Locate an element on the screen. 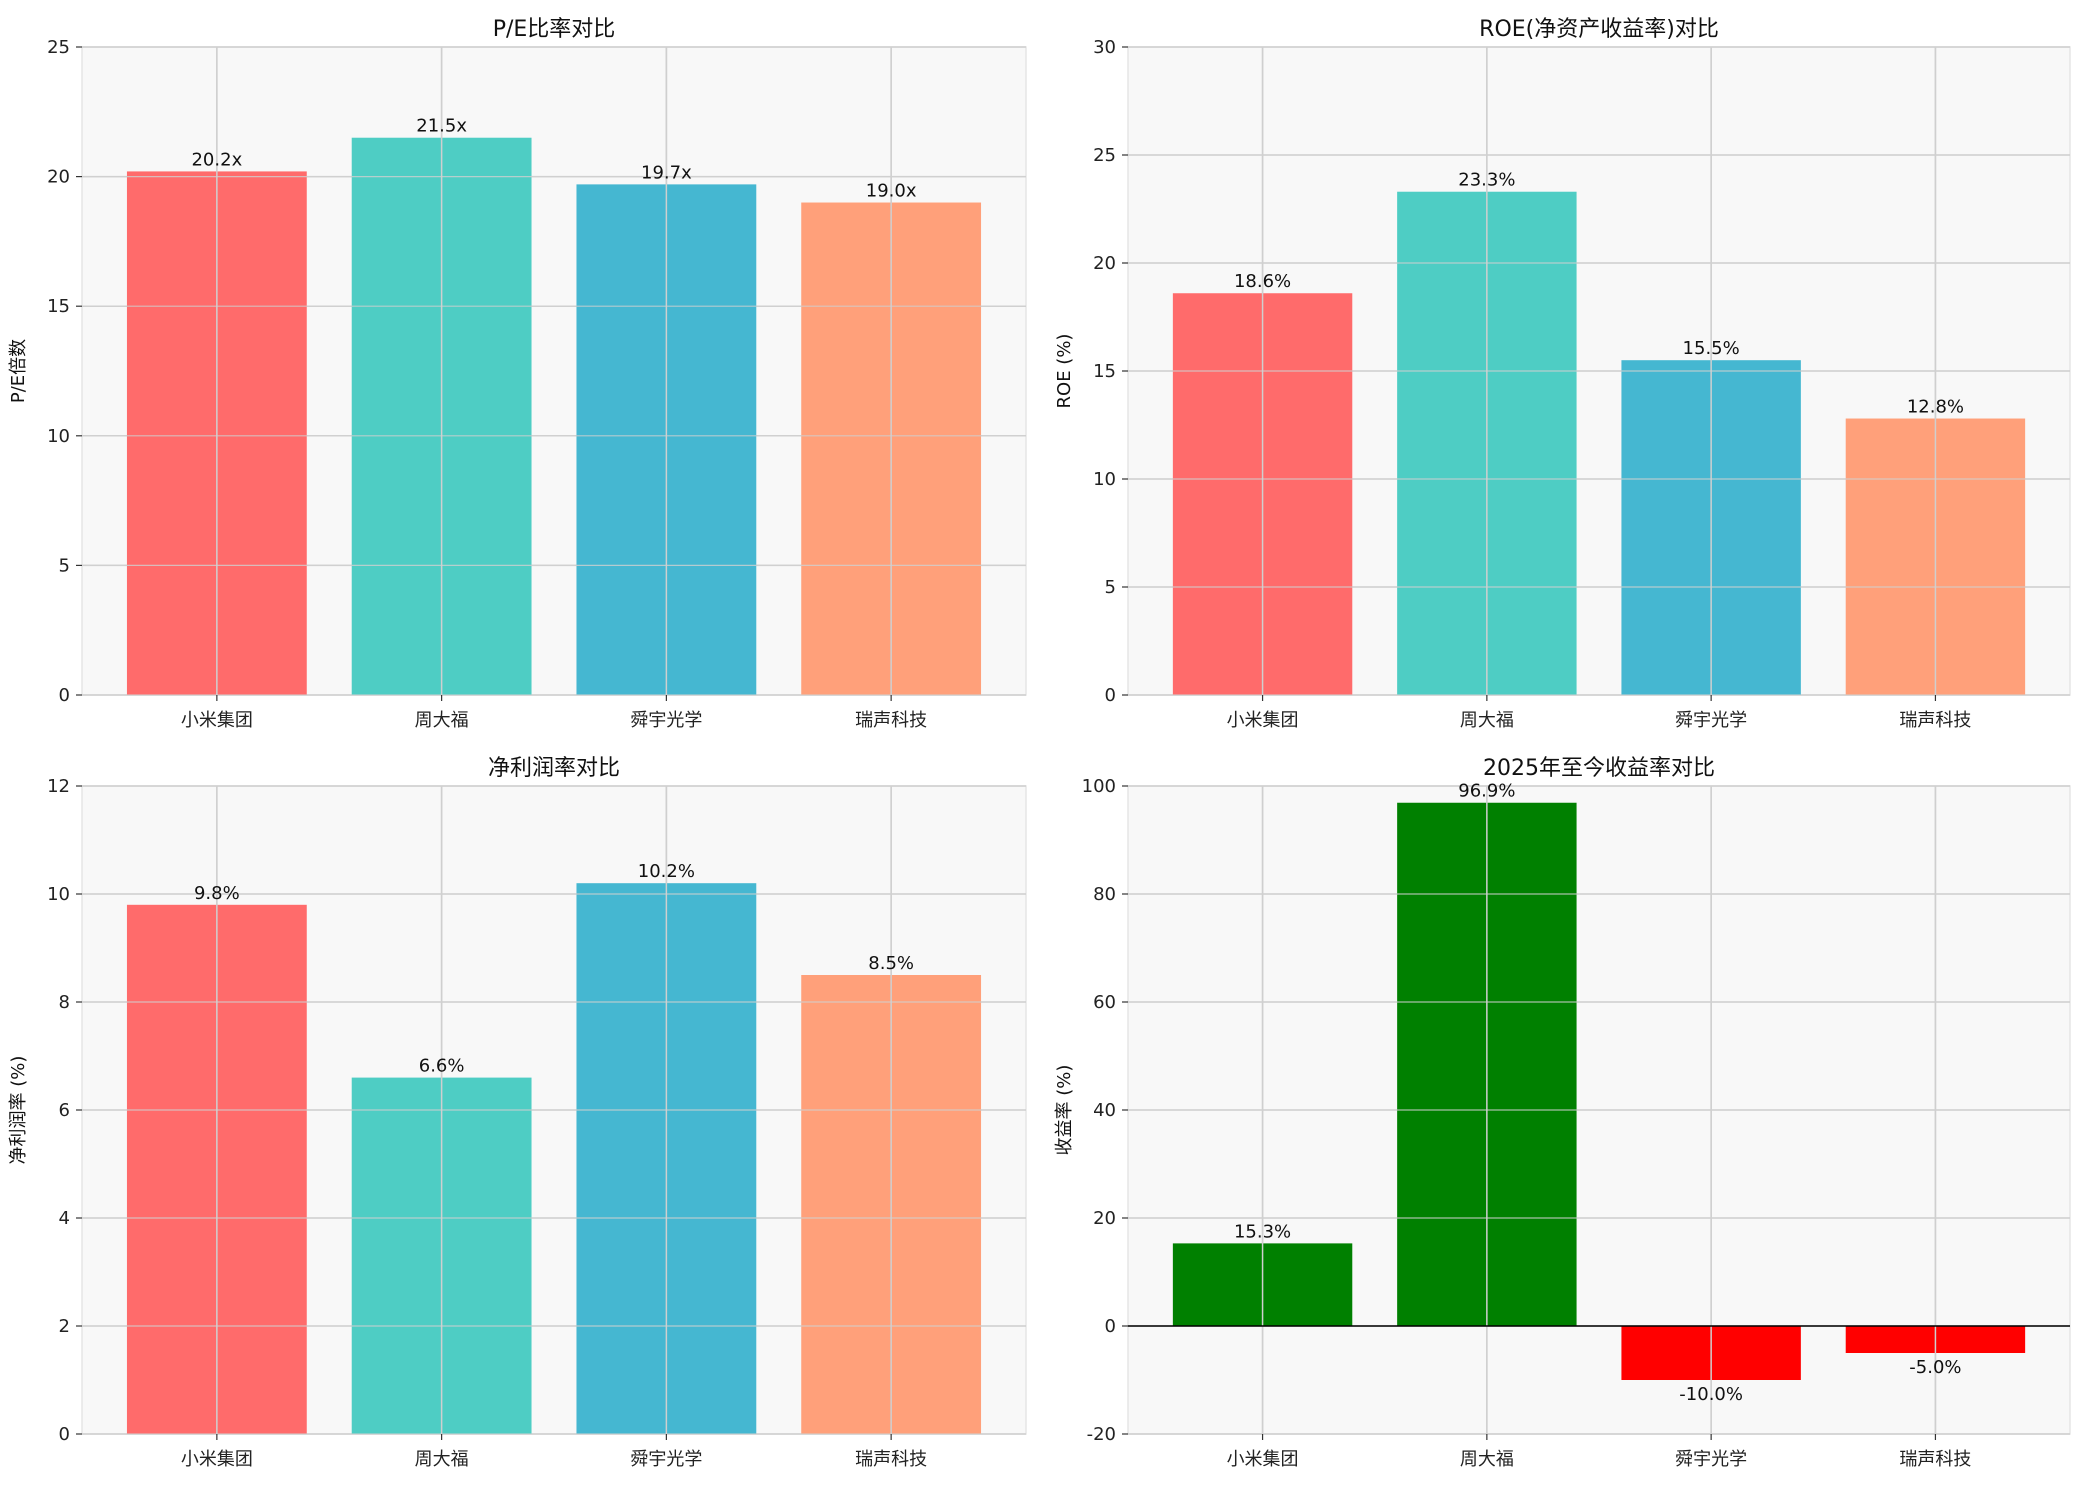 The width and height of the screenshot is (2084, 1485). chart-title: 净利润率对比 is located at coordinates (554, 768).